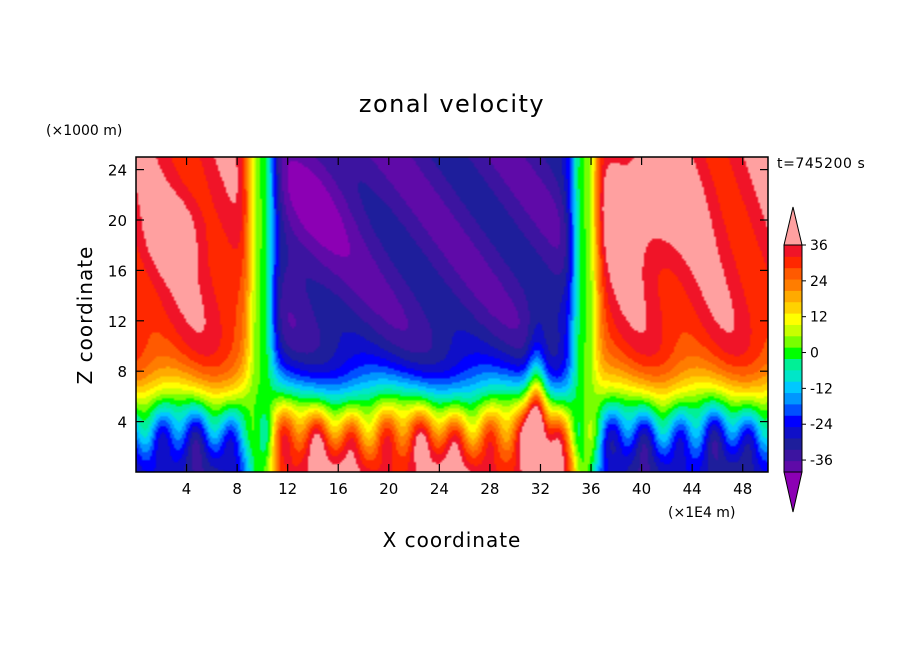 This screenshot has width=904, height=654. Describe the element at coordinates (590, 489) in the screenshot. I see `x-tick-label: 36` at that location.